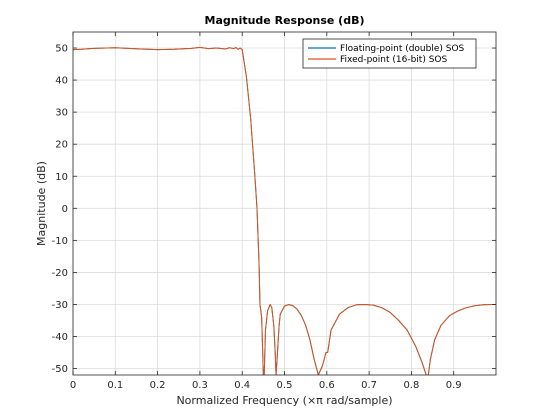 Image resolution: width=560 pixels, height=420 pixels. I want to click on chart-title: Magnitude Response (dB), so click(285, 20).